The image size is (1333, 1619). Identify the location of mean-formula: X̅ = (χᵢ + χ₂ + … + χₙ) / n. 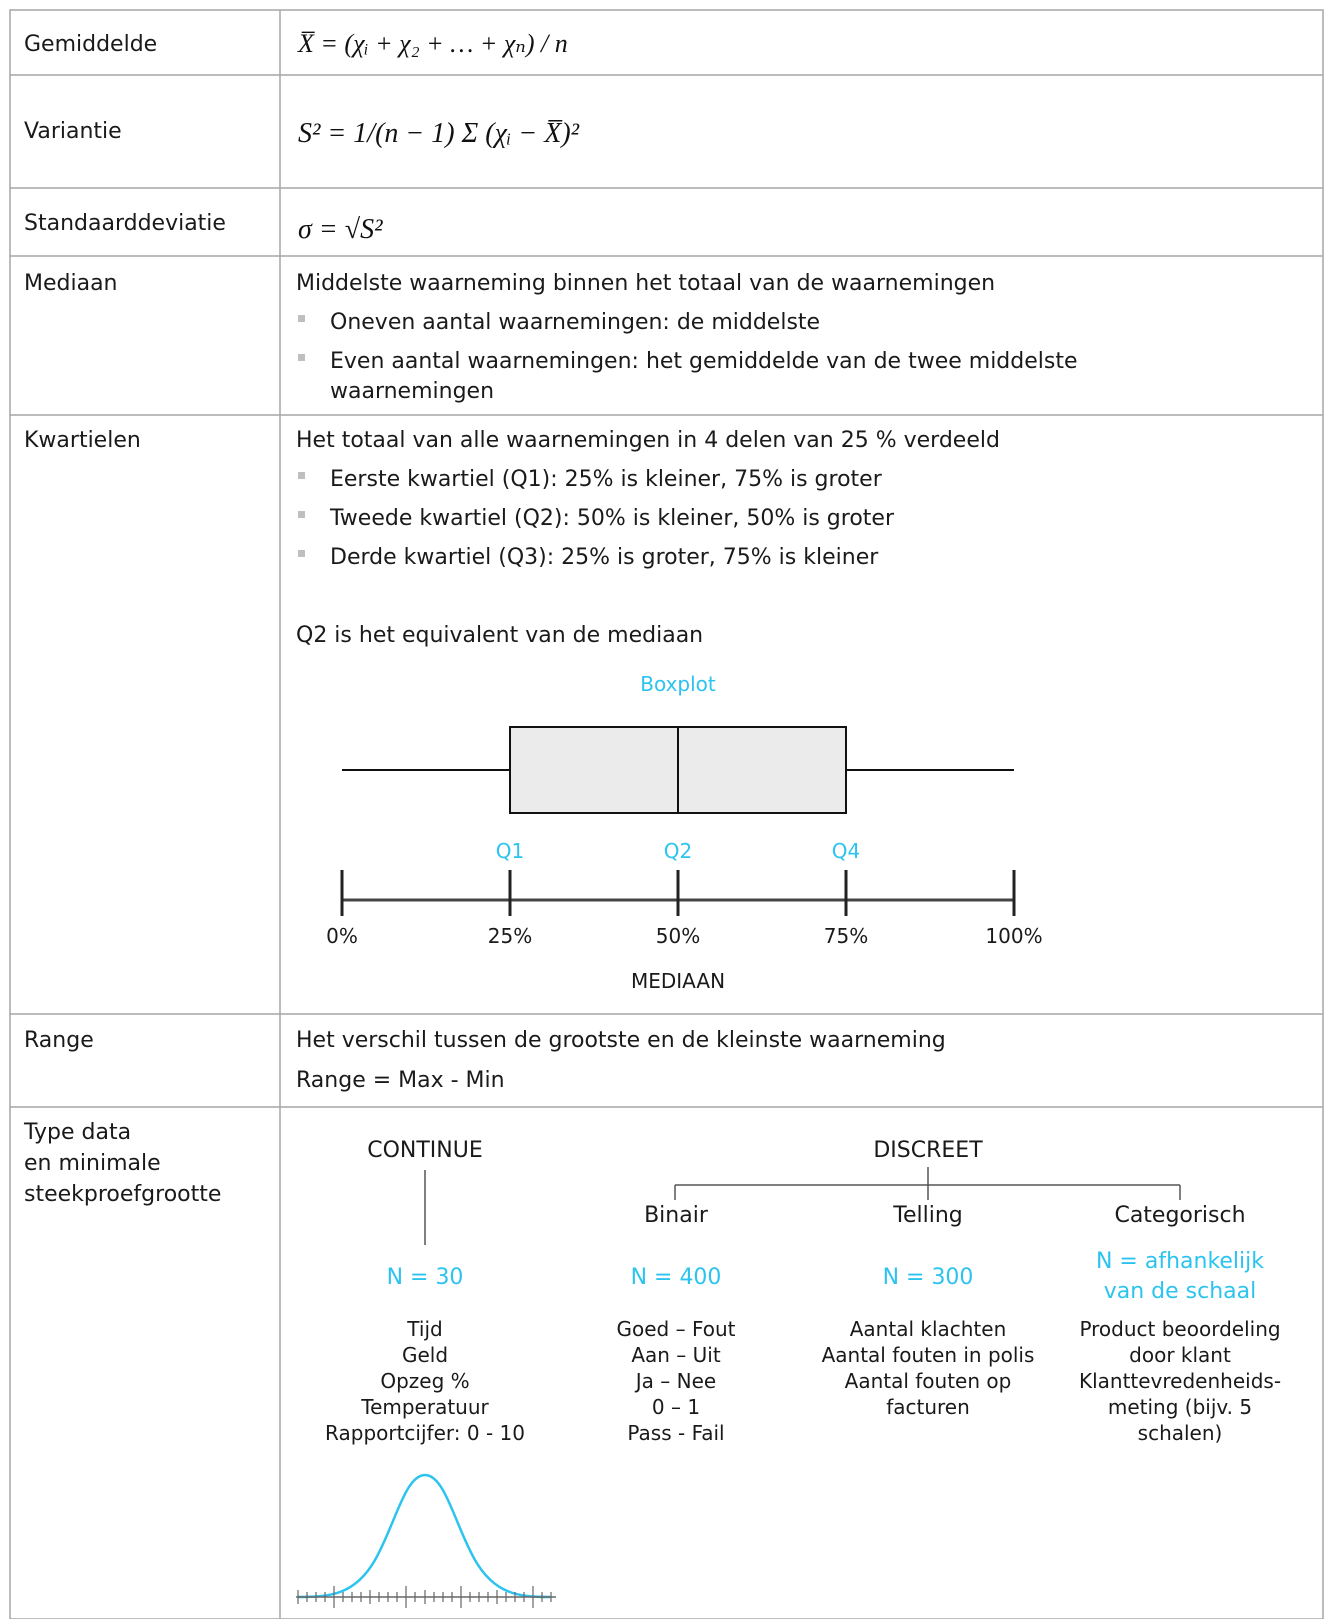
(432, 43).